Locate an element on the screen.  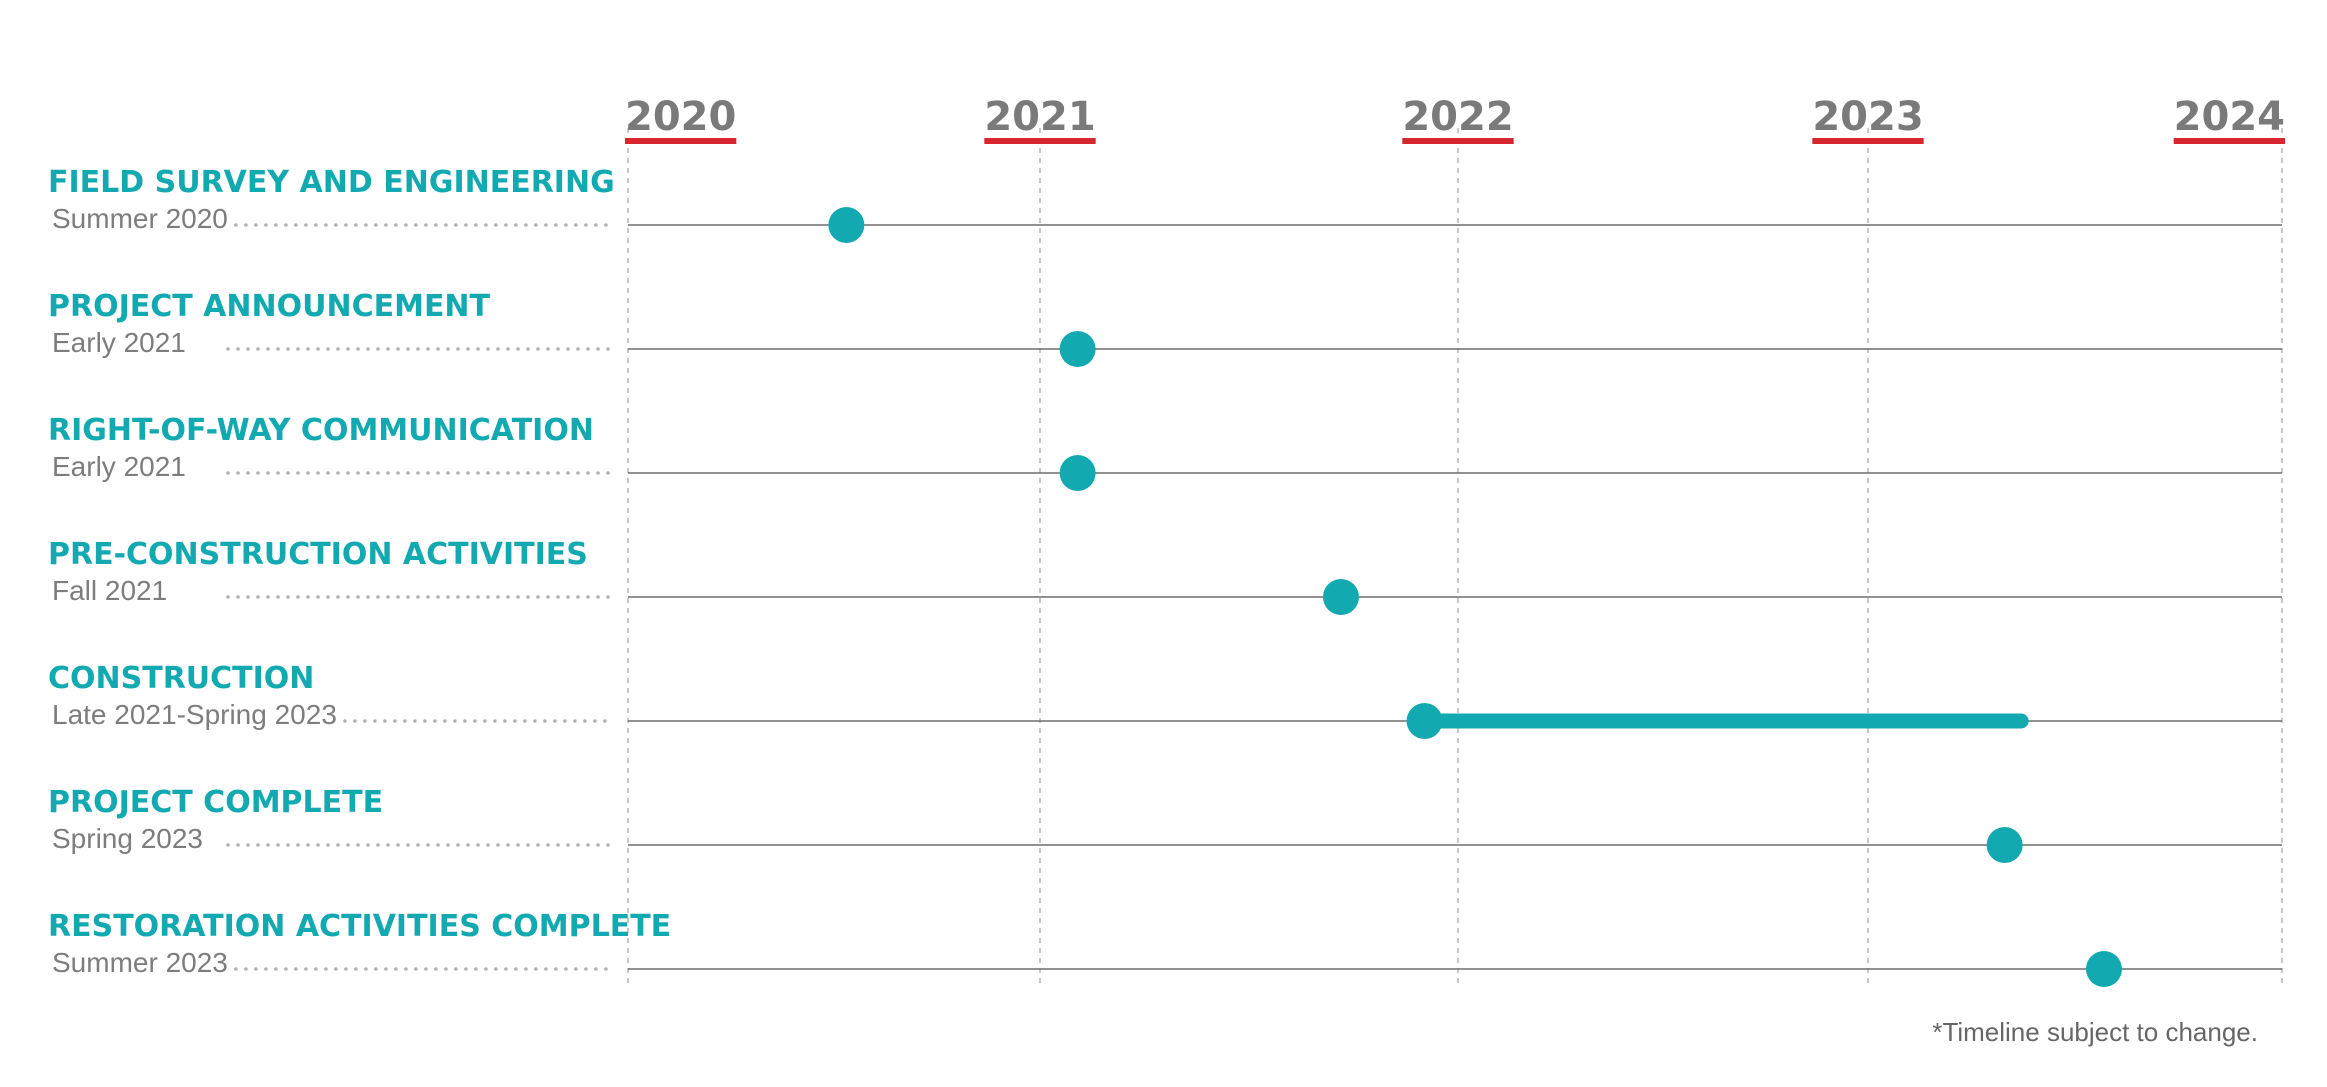
task-date-label: Fall 2021 is located at coordinates (109, 590).